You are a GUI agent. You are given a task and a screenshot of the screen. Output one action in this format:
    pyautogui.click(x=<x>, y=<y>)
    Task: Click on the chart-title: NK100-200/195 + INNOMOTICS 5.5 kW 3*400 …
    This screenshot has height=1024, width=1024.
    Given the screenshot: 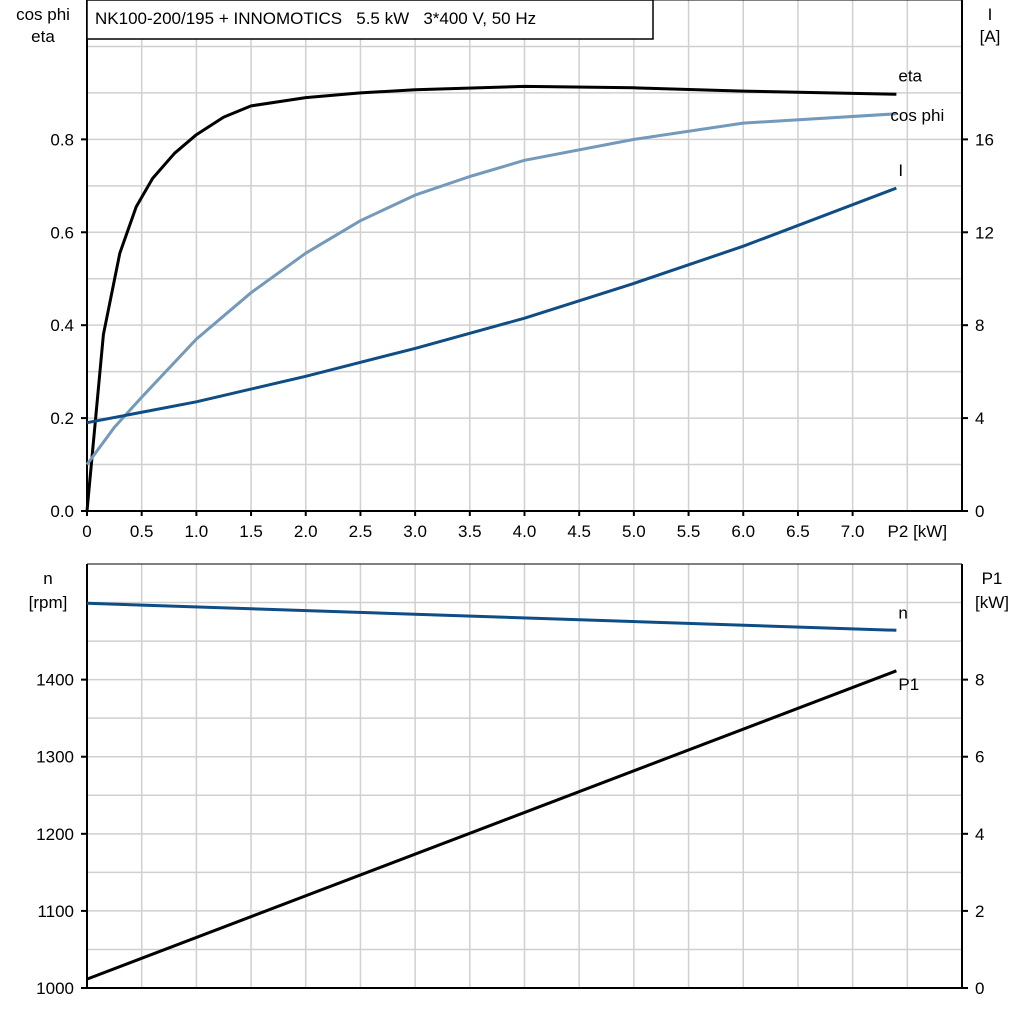 What is the action you would take?
    pyautogui.click(x=315, y=18)
    